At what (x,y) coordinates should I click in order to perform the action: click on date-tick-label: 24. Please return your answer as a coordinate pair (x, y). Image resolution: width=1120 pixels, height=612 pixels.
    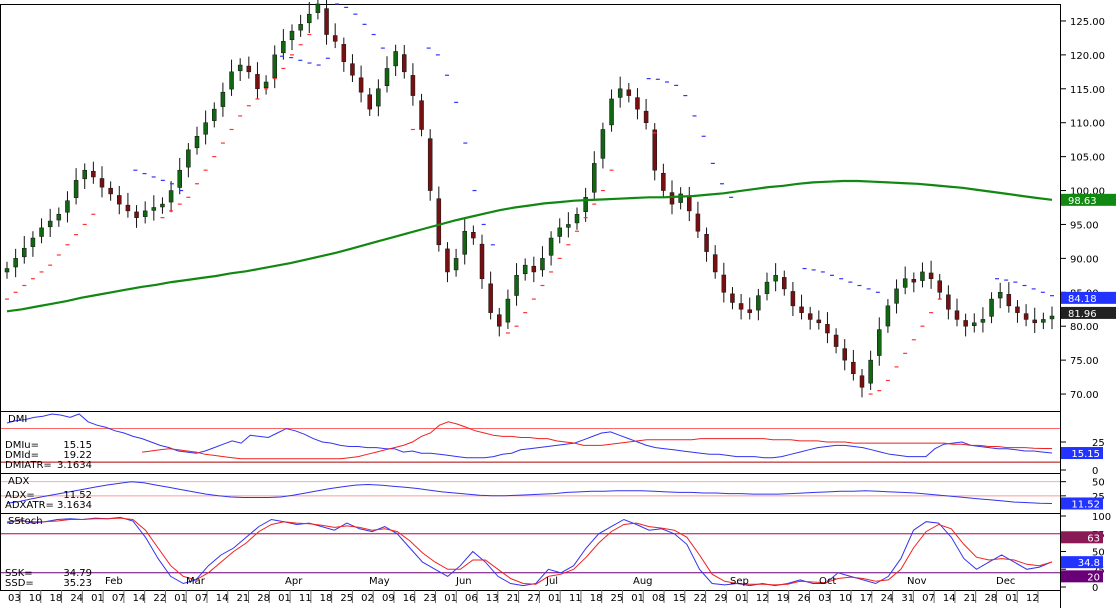
    Looking at the image, I should click on (887, 598).